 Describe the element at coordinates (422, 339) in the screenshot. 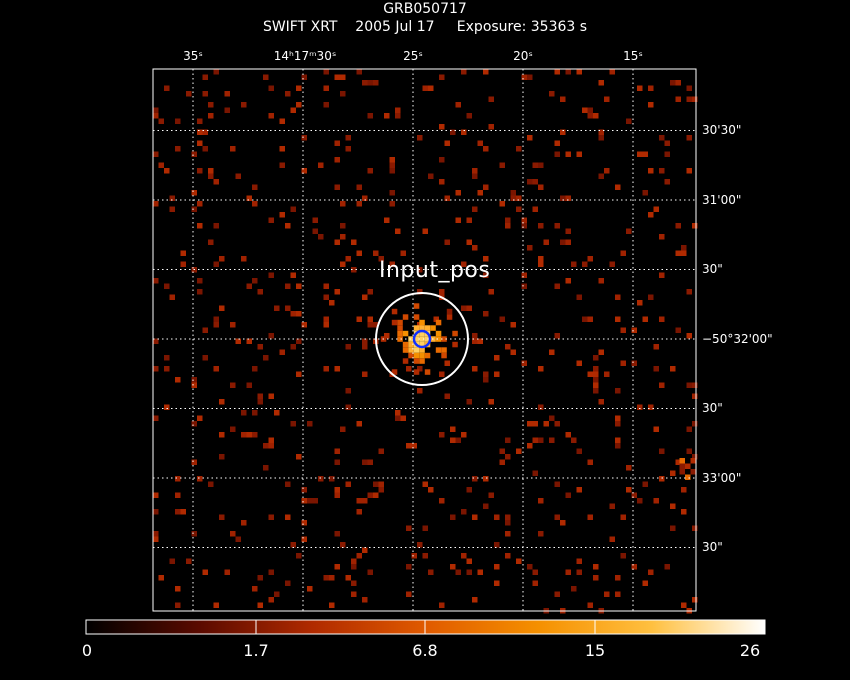

I see `input-position-circle` at that location.